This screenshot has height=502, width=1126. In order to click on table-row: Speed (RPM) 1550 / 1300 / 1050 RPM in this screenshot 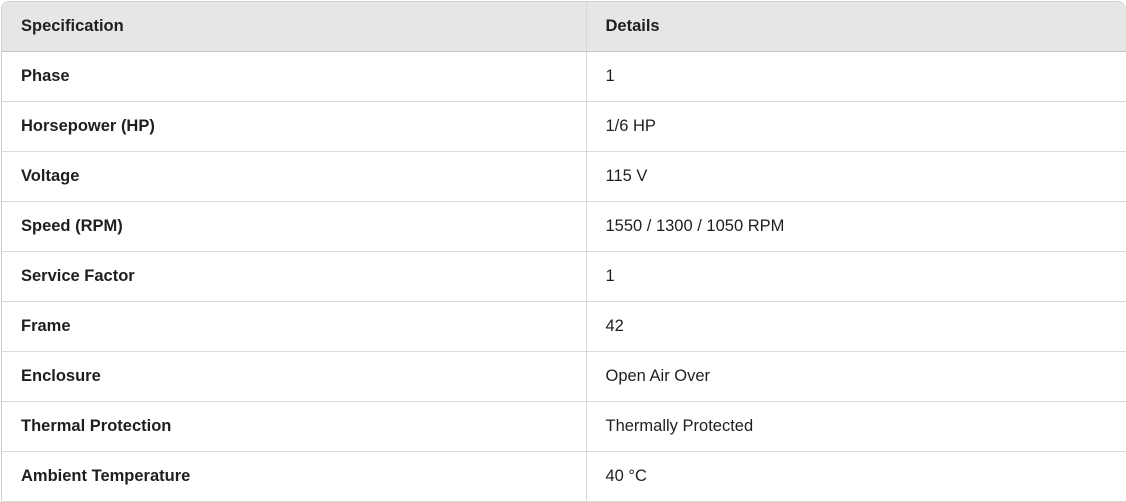, I will do `click(564, 226)`.